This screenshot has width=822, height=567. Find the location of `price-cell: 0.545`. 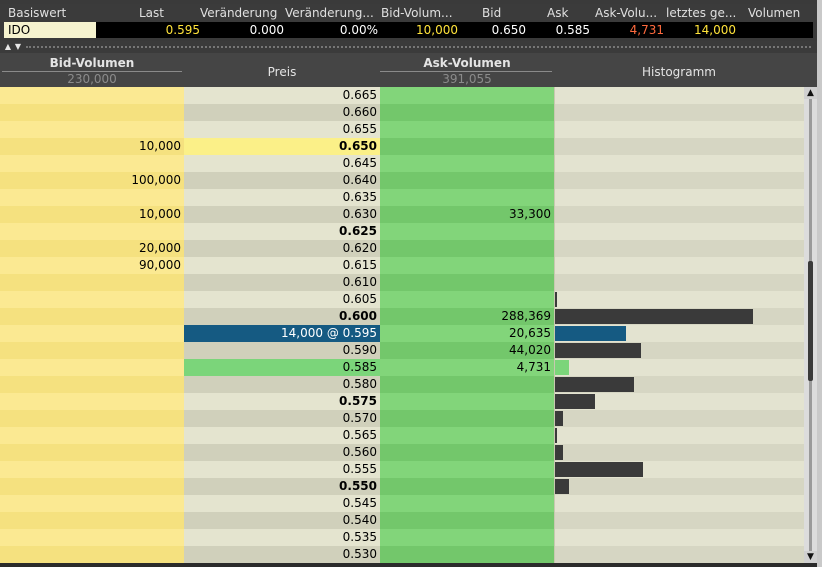

price-cell: 0.545 is located at coordinates (282, 503).